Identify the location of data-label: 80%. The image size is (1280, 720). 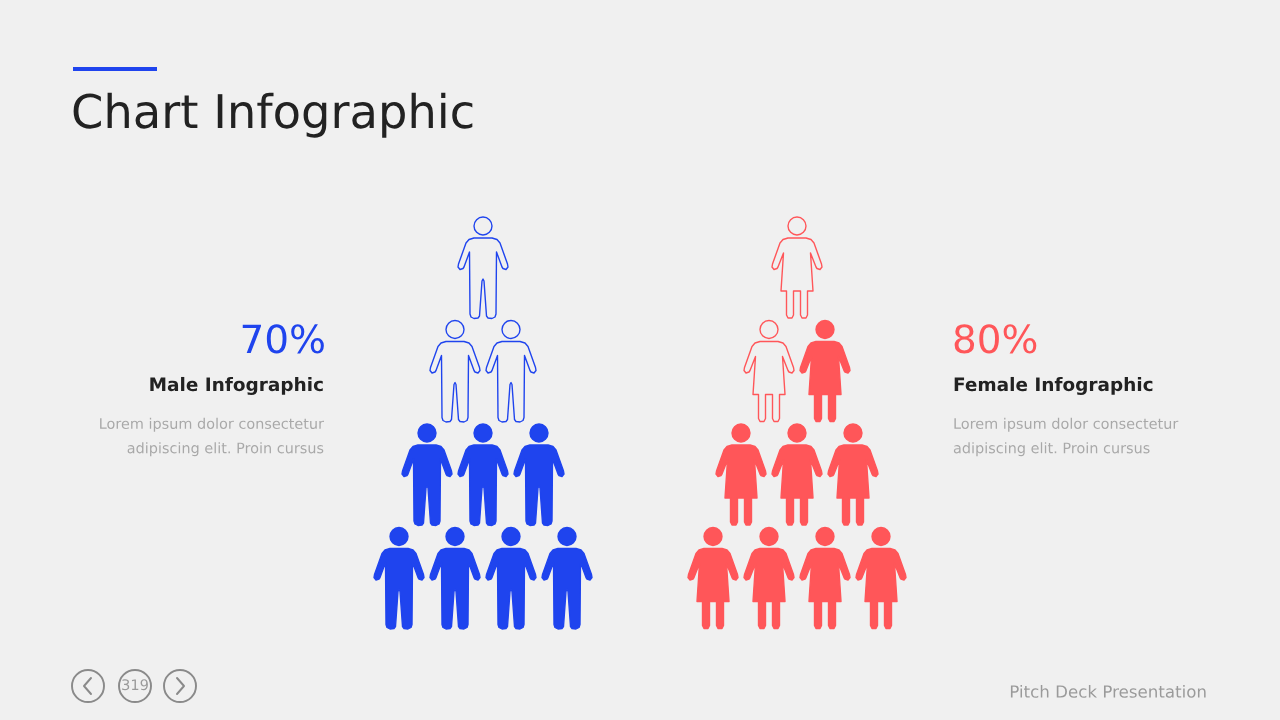
(995, 339).